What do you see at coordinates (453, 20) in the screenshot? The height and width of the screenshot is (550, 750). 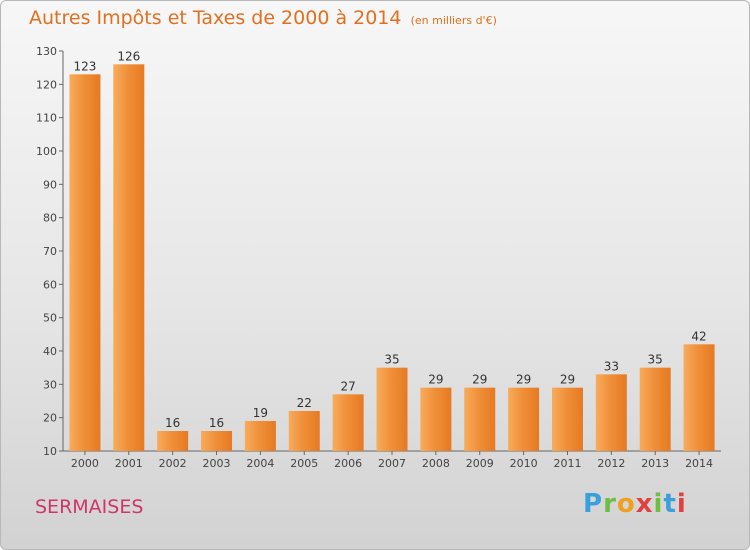 I see `chart-title-unit: (en milliers d'€)` at bounding box center [453, 20].